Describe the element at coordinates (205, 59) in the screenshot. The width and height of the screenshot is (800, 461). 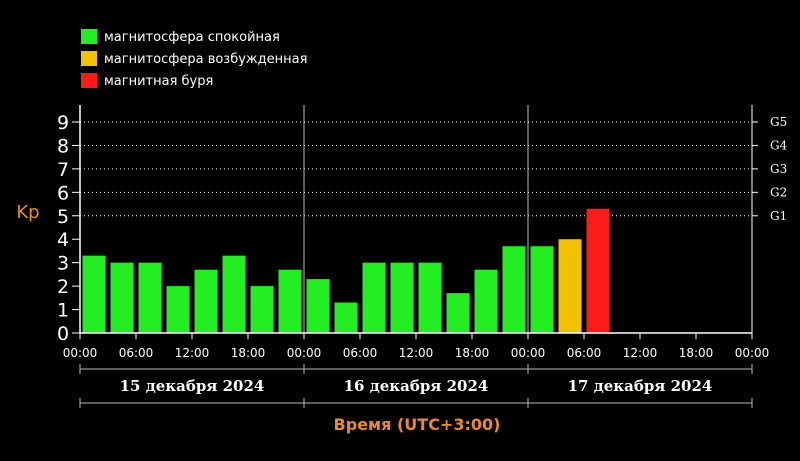
I see `legend-label: магнитосфера возбужденная` at that location.